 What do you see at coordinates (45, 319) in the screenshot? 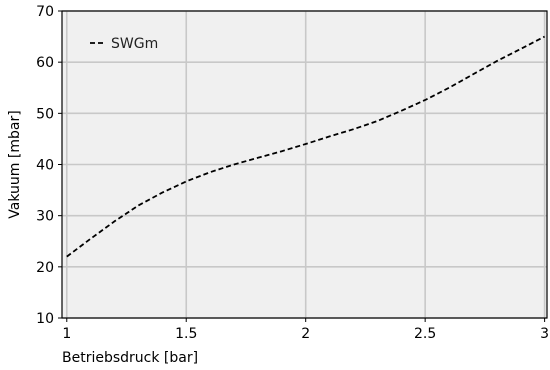
I see `y-tick-label: 10` at bounding box center [45, 319].